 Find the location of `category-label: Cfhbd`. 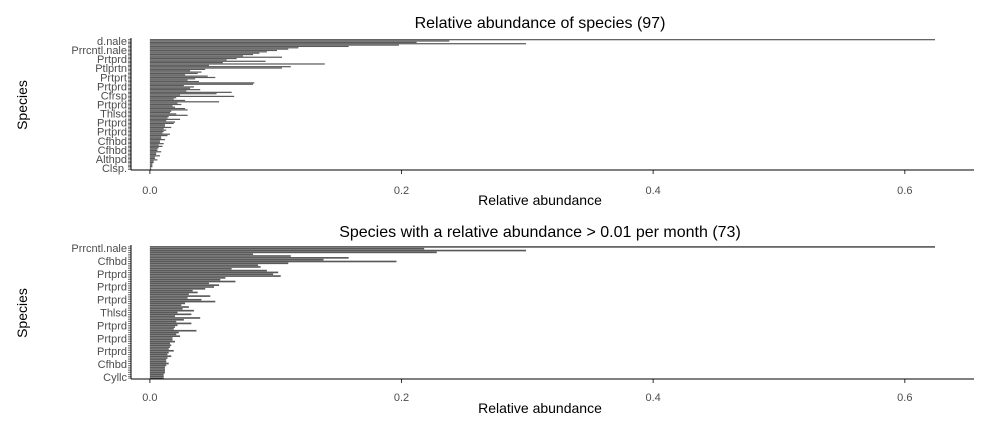

category-label: Cfhbd is located at coordinates (112, 262).